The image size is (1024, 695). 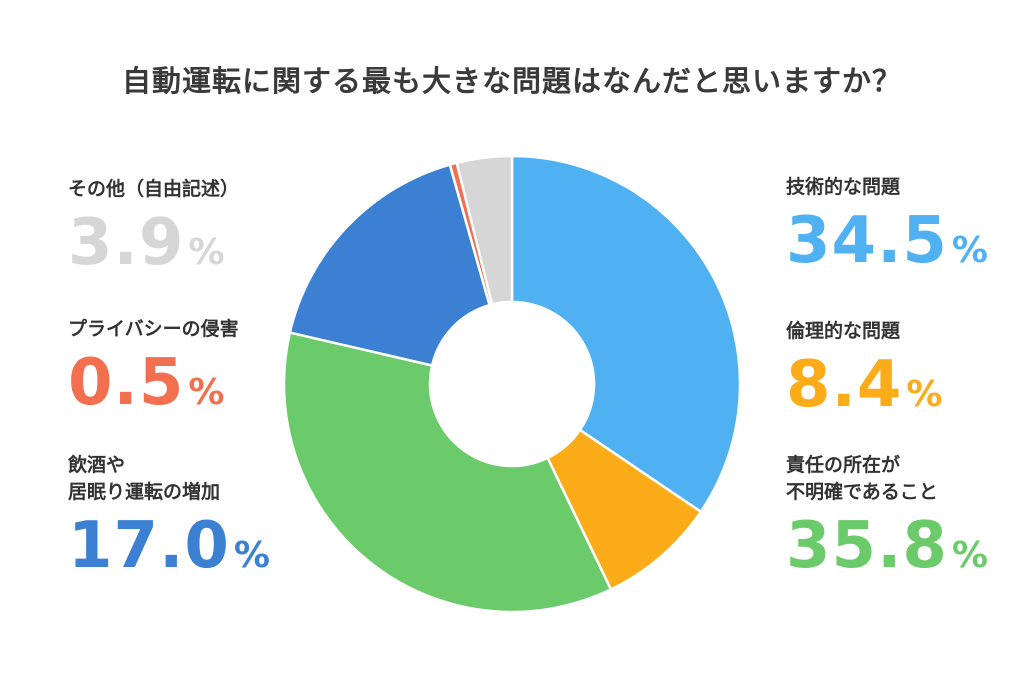 I want to click on slice-label-drunk-drowsy: 飲酒や 居眠り運転の増加, so click(x=144, y=478).